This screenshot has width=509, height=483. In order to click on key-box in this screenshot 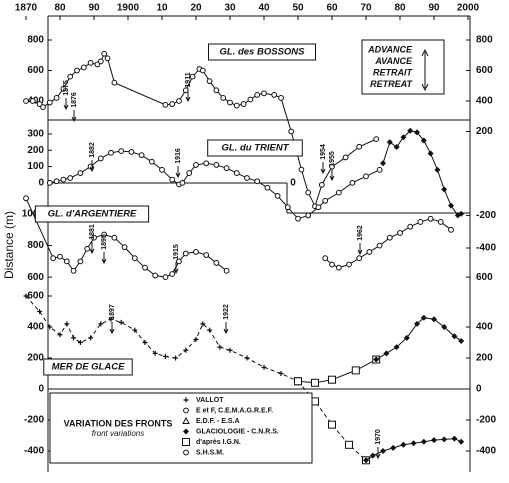, I will do `click(403, 67)`.